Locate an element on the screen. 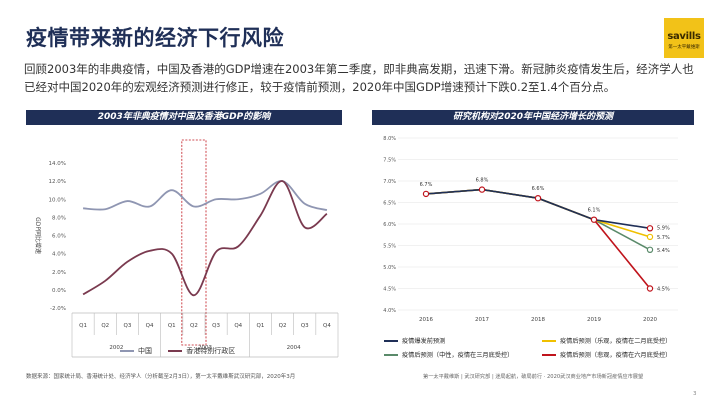  legend-neutral: 疫情后预测（中性，疫情在三月底受控） is located at coordinates (448, 354).